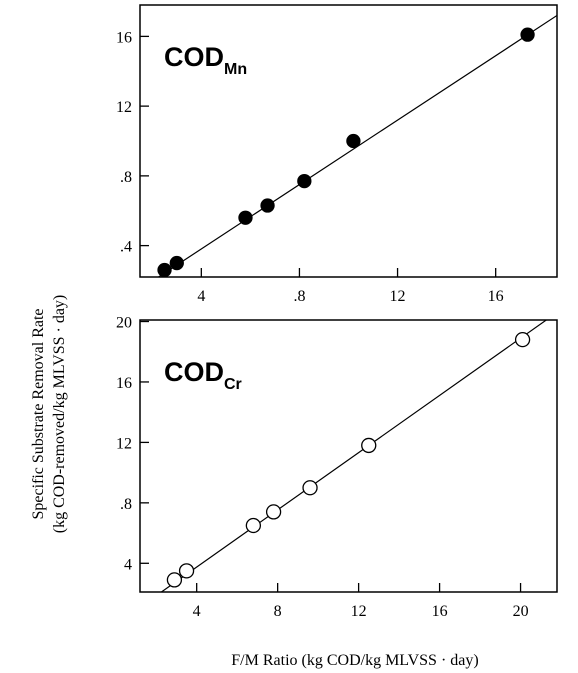 The width and height of the screenshot is (578, 673). What do you see at coordinates (38, 413) in the screenshot?
I see `y-axis-label-line1: Specific Substrate Removal Rate` at bounding box center [38, 413].